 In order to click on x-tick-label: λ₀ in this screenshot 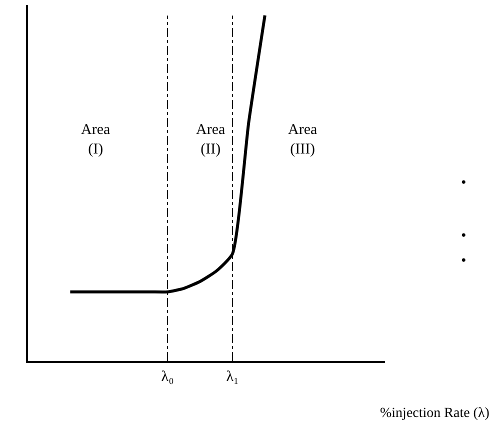, I will do `click(167, 376)`.